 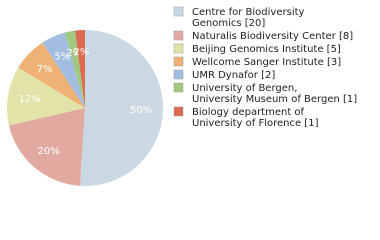 I want to click on legend-label: Centre for Biodiversity, so click(x=248, y=12).